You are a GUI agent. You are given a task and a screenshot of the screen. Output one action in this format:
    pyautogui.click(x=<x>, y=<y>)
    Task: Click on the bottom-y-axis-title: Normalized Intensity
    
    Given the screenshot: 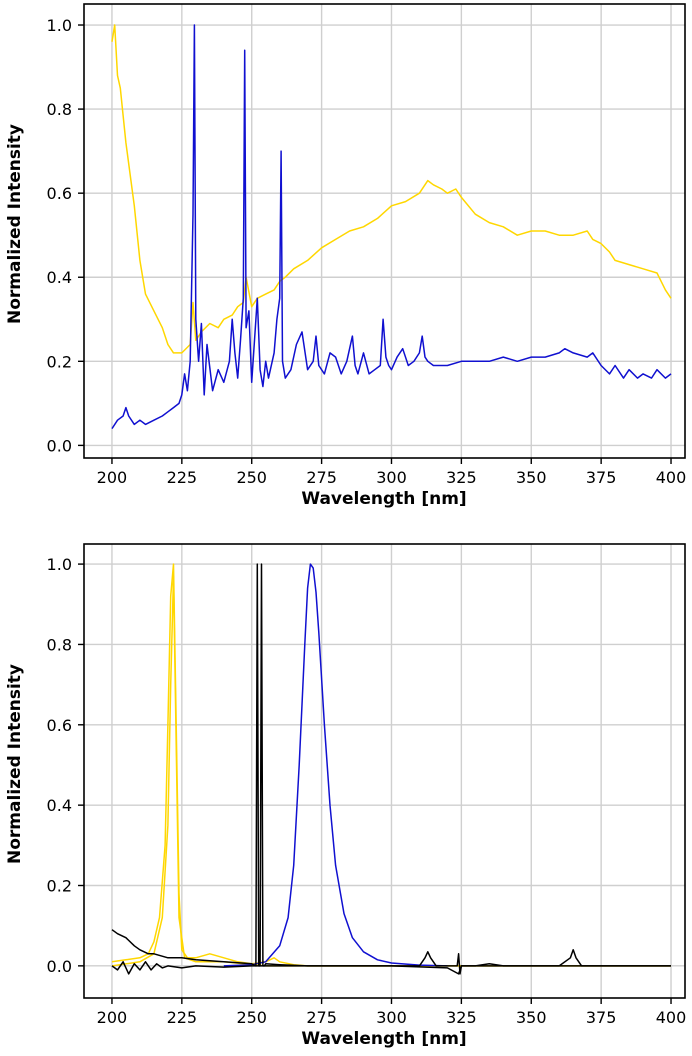 What is the action you would take?
    pyautogui.click(x=15, y=764)
    